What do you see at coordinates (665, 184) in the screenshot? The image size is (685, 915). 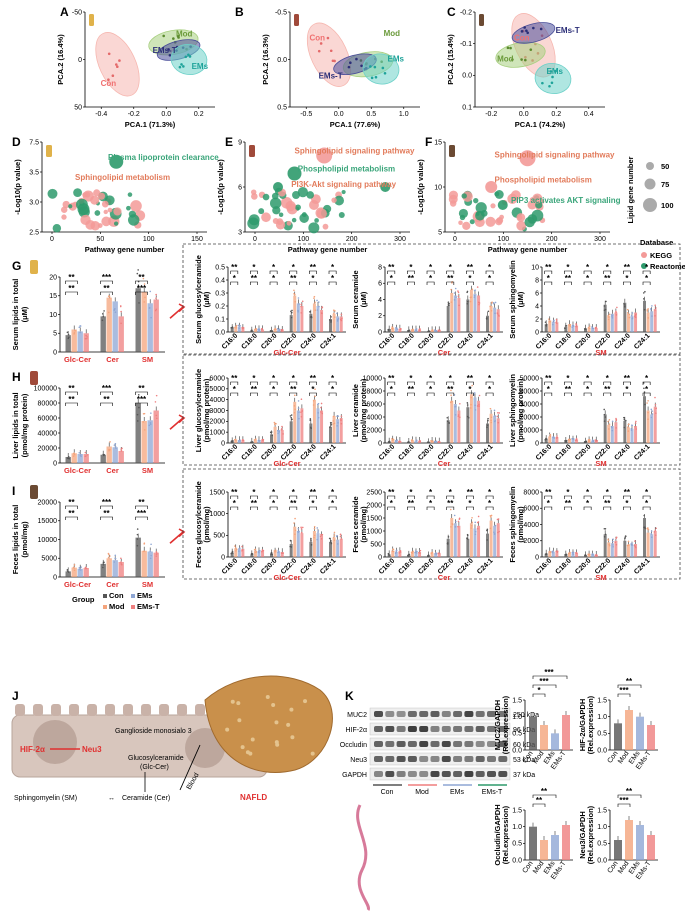 I see `size-legend-label: 75` at bounding box center [665, 184].